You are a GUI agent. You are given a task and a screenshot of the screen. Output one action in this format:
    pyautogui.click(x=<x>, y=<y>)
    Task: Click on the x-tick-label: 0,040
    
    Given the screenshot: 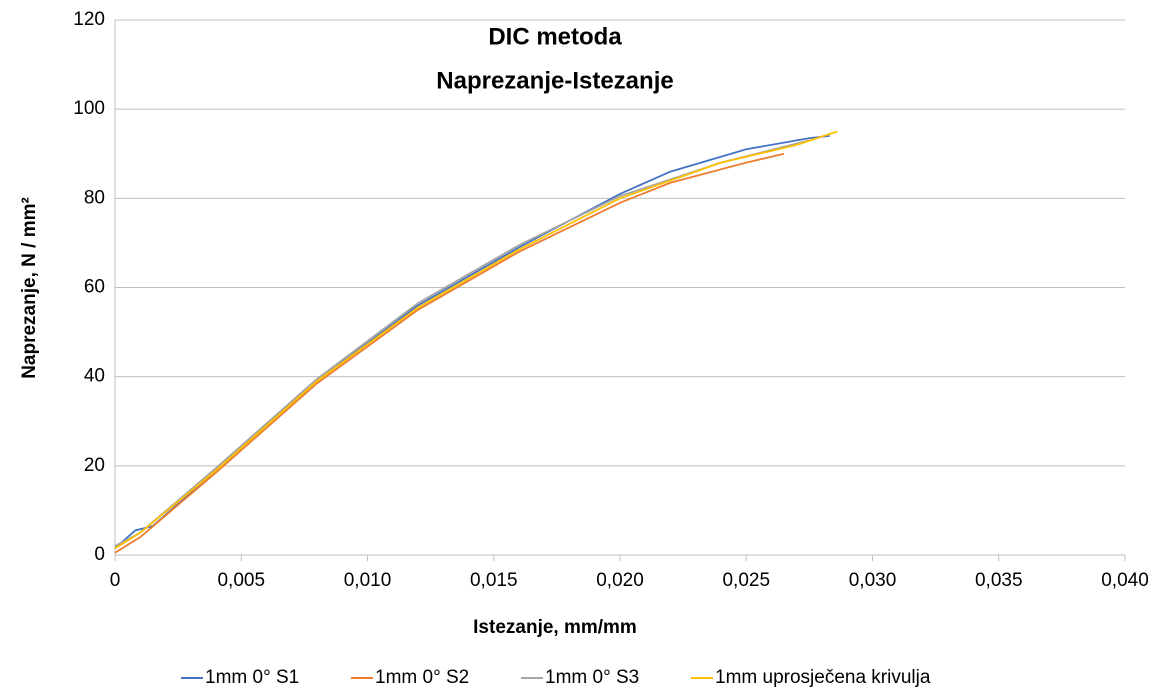 What is the action you would take?
    pyautogui.click(x=1125, y=580)
    